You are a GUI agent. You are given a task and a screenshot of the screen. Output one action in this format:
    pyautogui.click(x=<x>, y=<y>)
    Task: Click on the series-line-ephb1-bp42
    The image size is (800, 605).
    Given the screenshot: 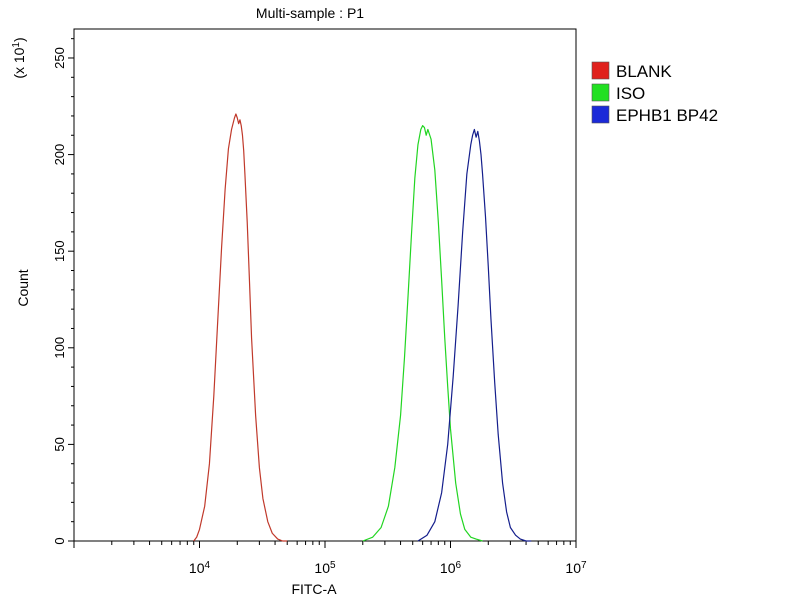 What is the action you would take?
    pyautogui.click(x=474, y=335)
    